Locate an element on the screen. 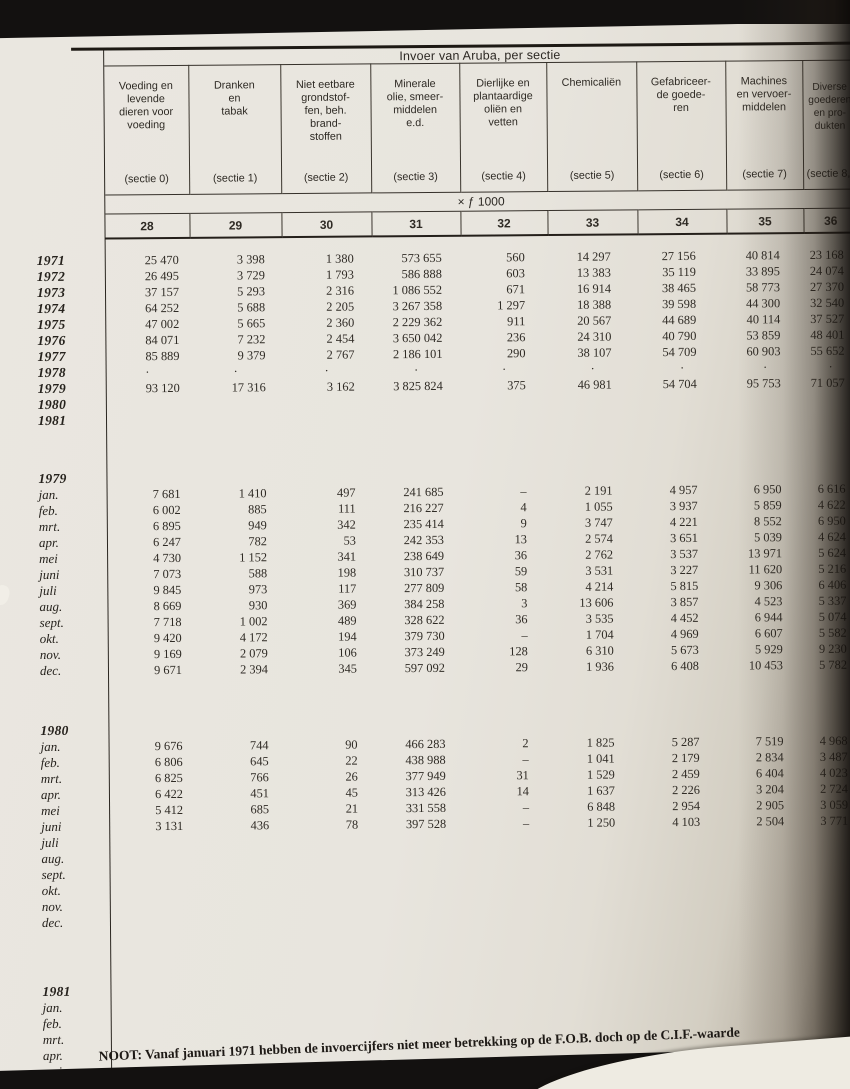 The width and height of the screenshot is (850, 1089). value-cell: 2 459 is located at coordinates (685, 773).